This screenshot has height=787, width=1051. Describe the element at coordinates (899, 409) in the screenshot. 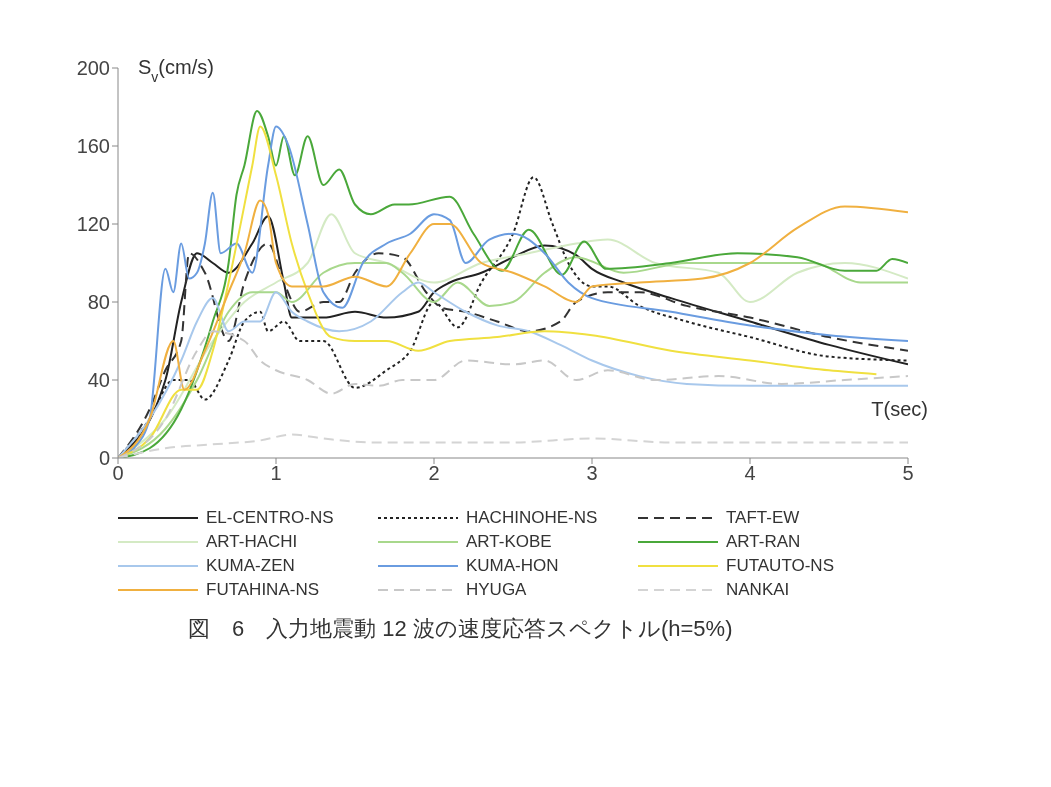

I see `x-axis-title: T(sec)` at that location.